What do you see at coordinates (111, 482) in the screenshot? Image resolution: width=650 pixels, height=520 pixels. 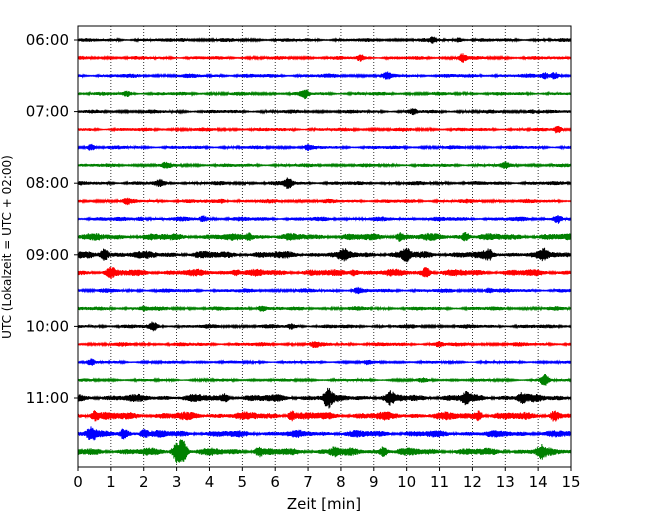 I see `x-tick-label: 1` at bounding box center [111, 482].